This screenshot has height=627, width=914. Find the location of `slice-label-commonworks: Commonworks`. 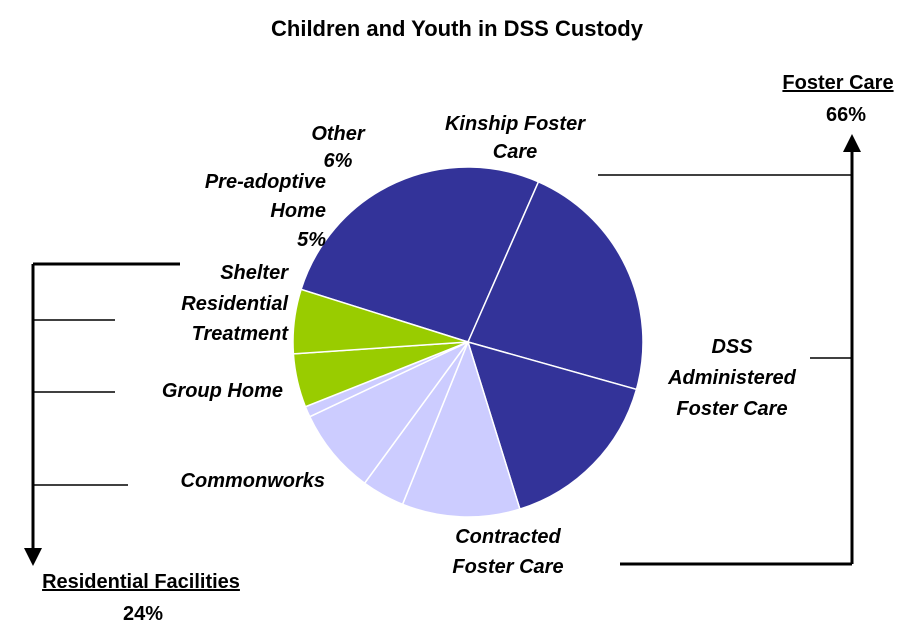

slice-label-commonworks: Commonworks is located at coordinates (253, 481).